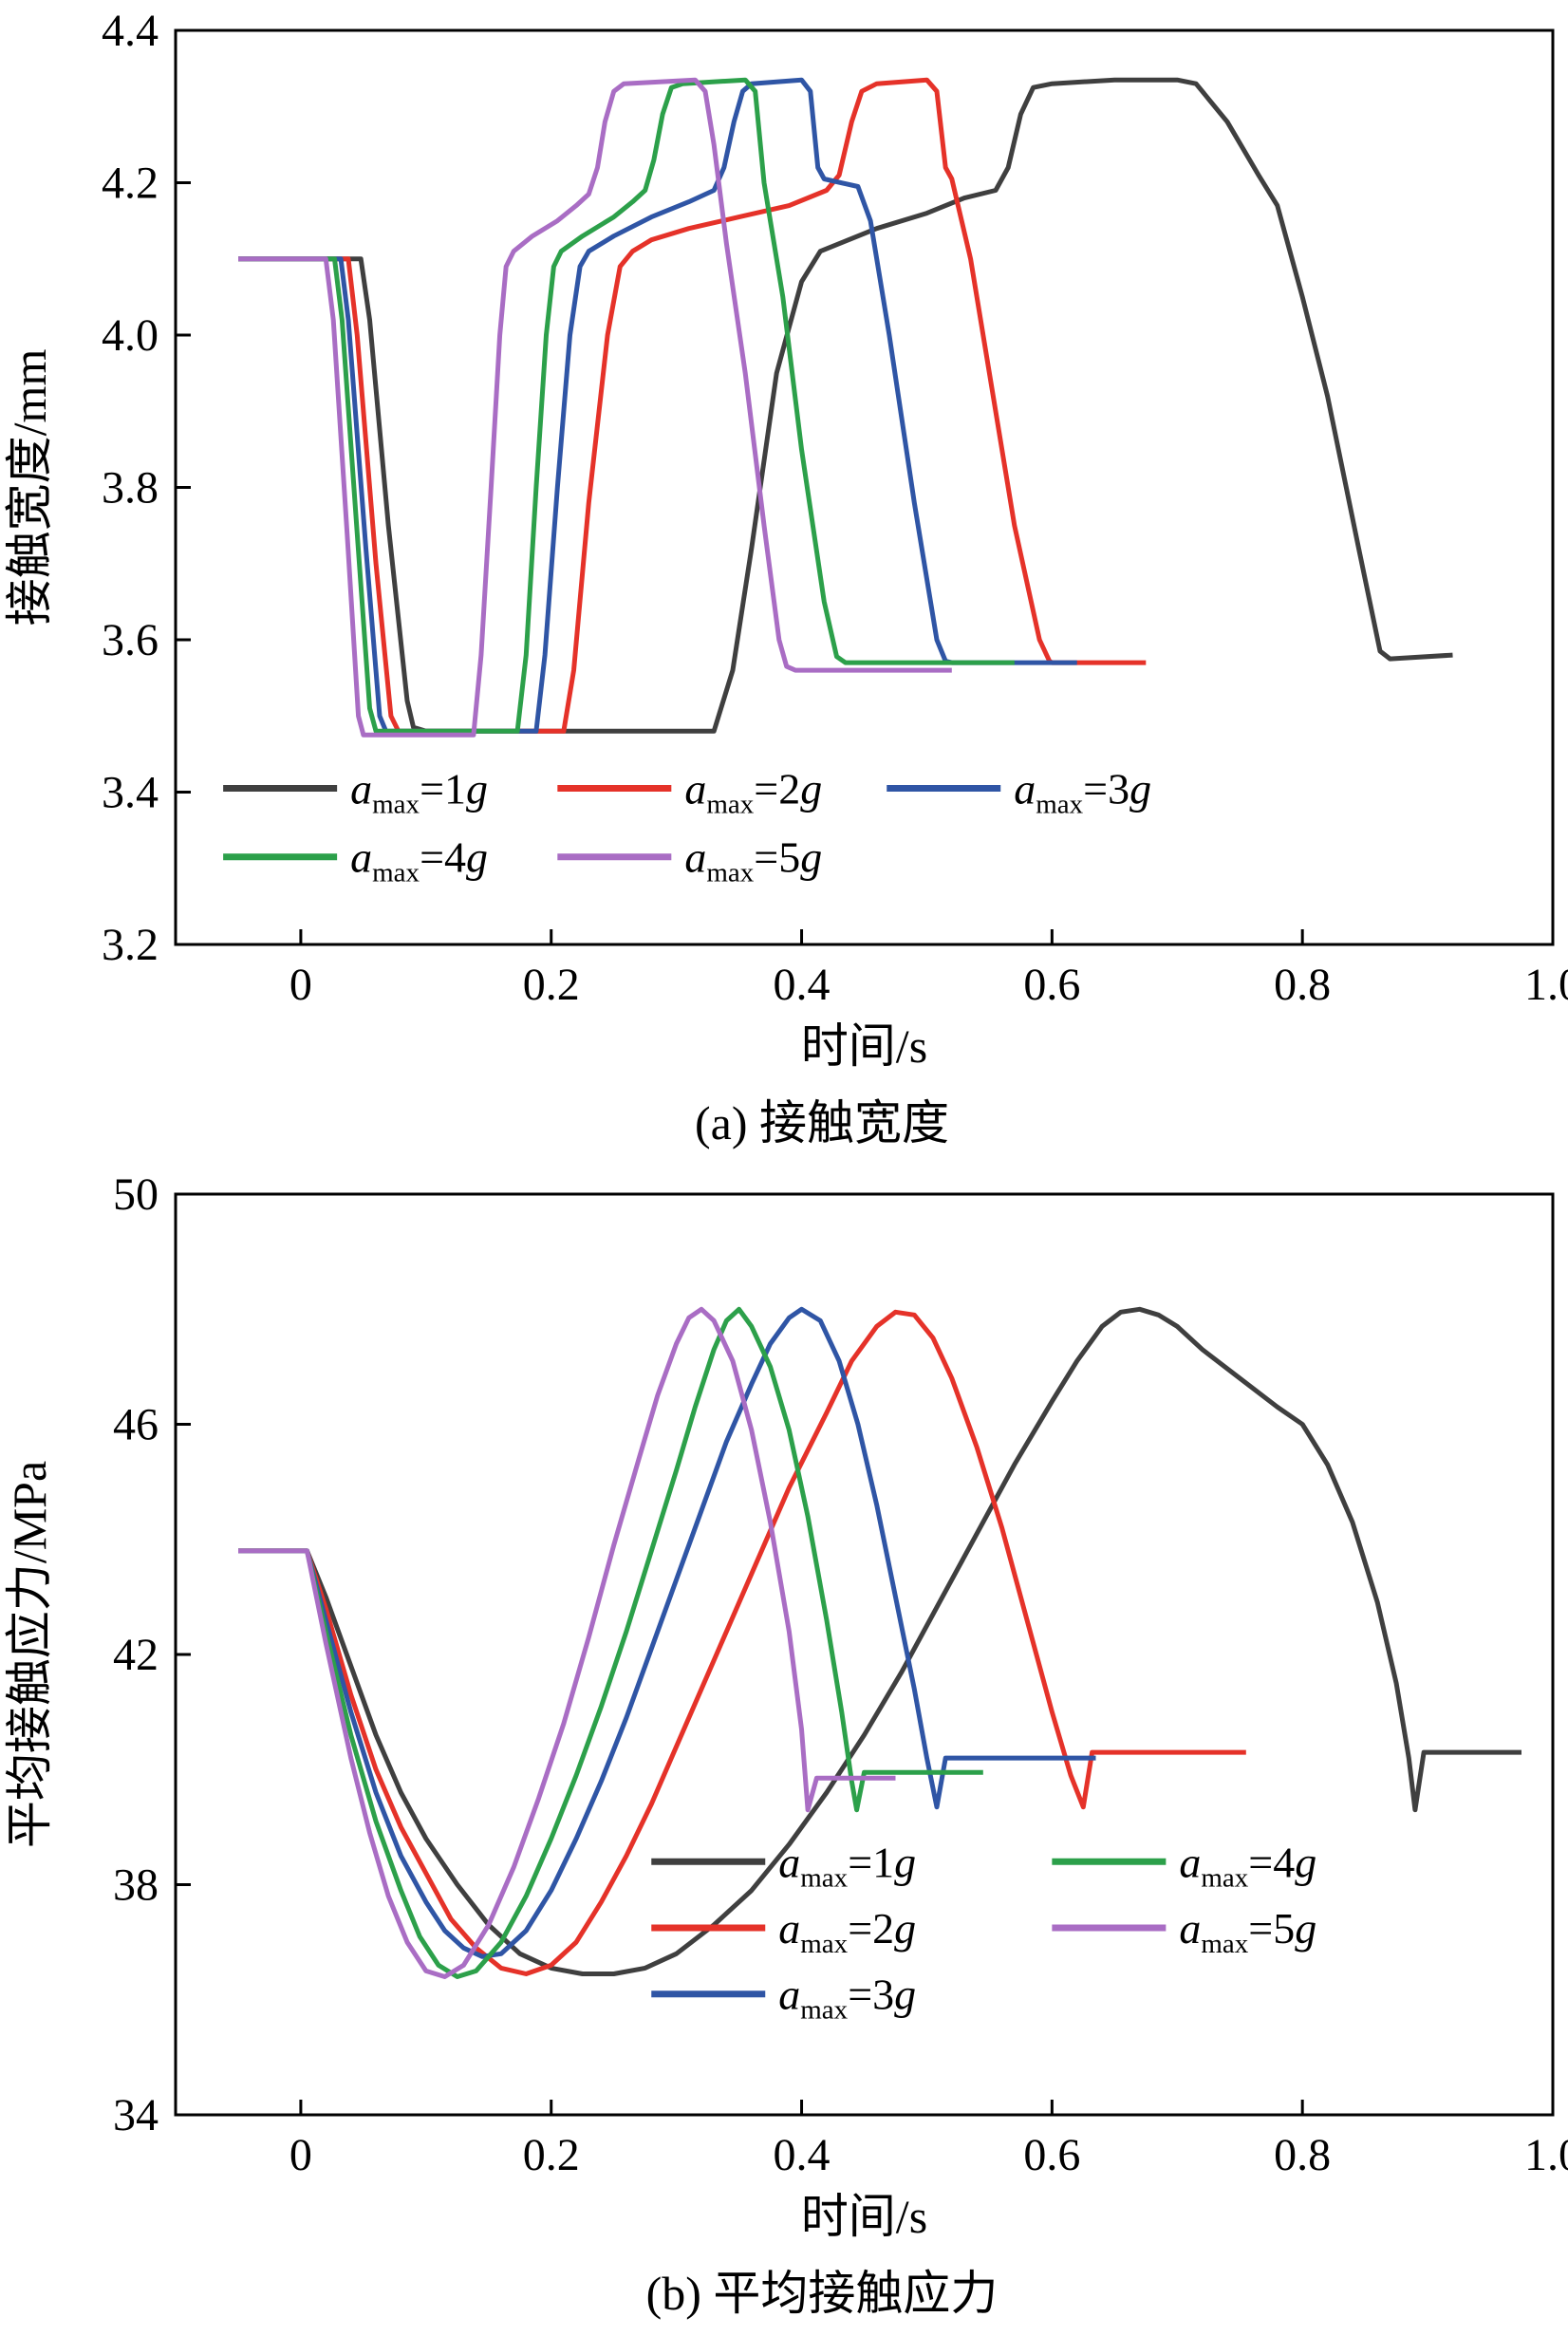  Describe the element at coordinates (131, 793) in the screenshot. I see `y-tick-label: 3.4` at that location.